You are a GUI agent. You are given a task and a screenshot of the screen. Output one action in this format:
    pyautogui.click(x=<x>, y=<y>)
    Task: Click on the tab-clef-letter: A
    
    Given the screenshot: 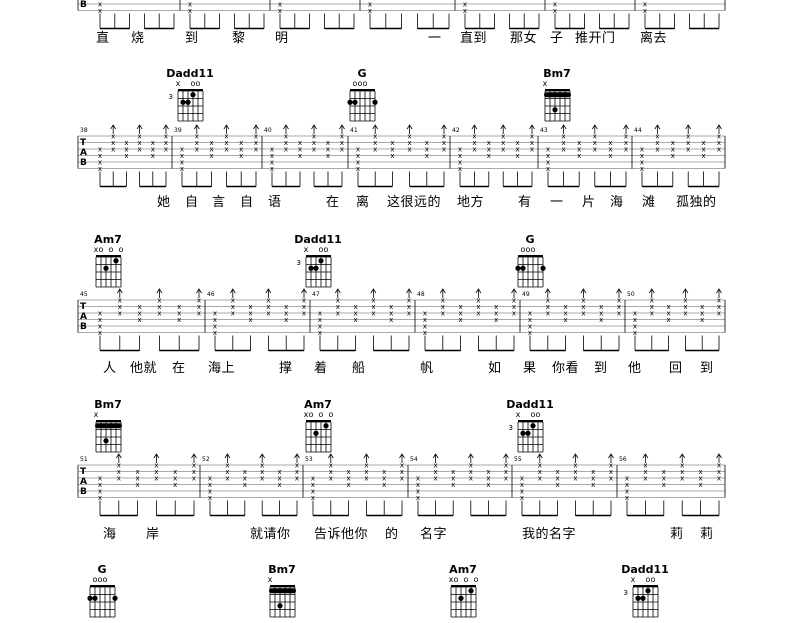 What is the action you would take?
    pyautogui.click(x=83, y=153)
    